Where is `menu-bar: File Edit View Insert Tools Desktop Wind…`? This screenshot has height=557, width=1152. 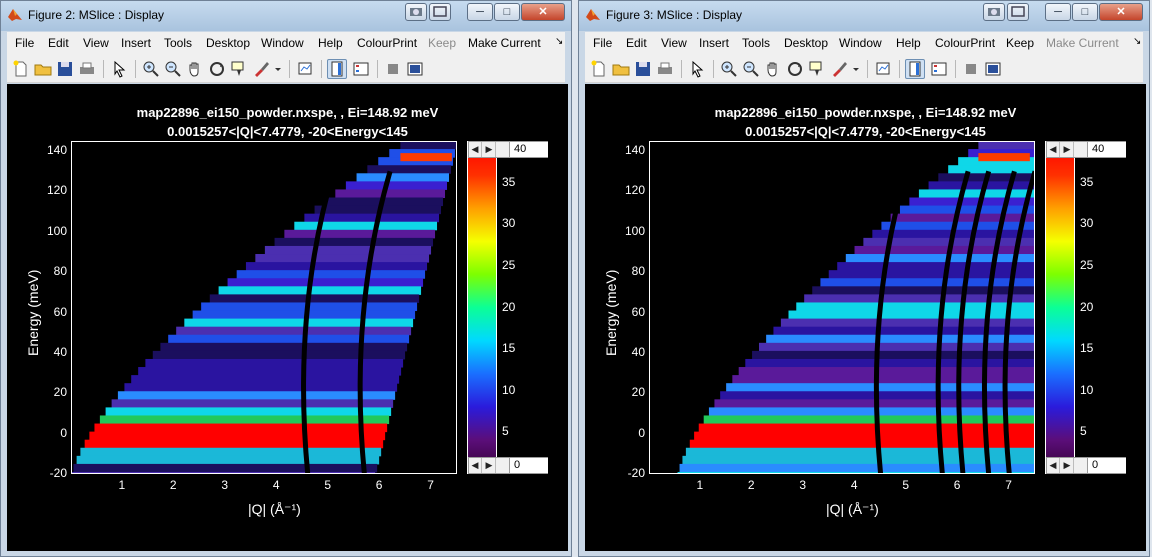
menu-bar: File Edit View Insert Tools Desktop Wind… is located at coordinates (286, 43).